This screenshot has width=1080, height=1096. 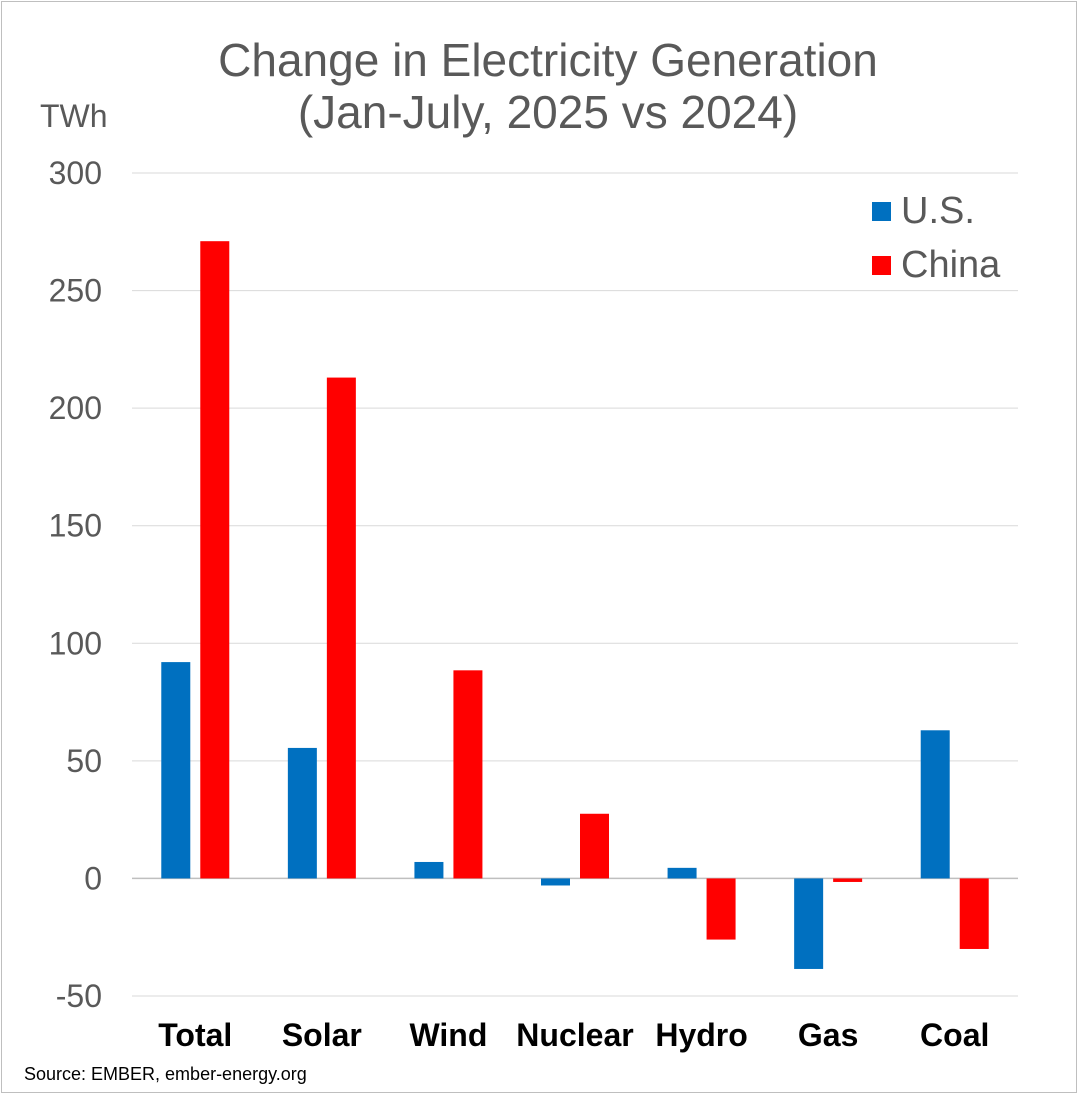 I want to click on x-tick-label-wind: Wind, so click(x=448, y=1035).